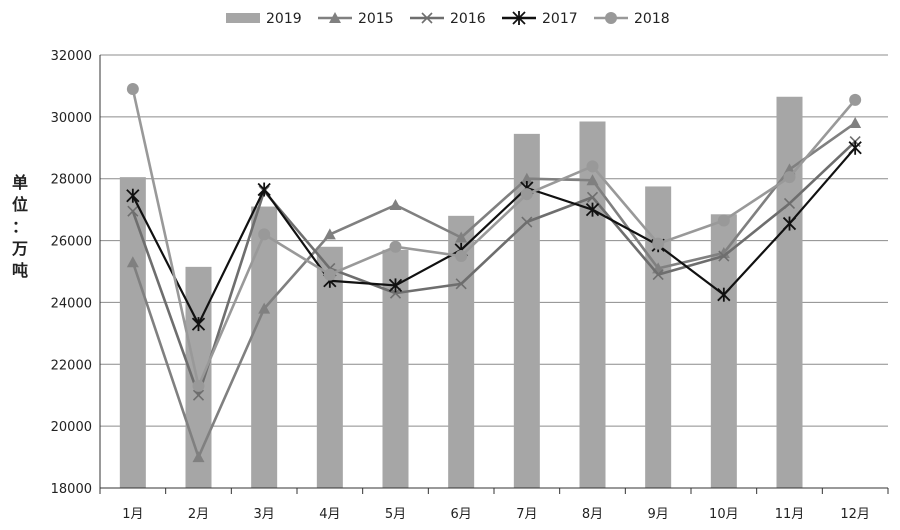 The width and height of the screenshot is (900, 530). What do you see at coordinates (461, 514) in the screenshot?
I see `x-tick-label: 6月` at bounding box center [461, 514].